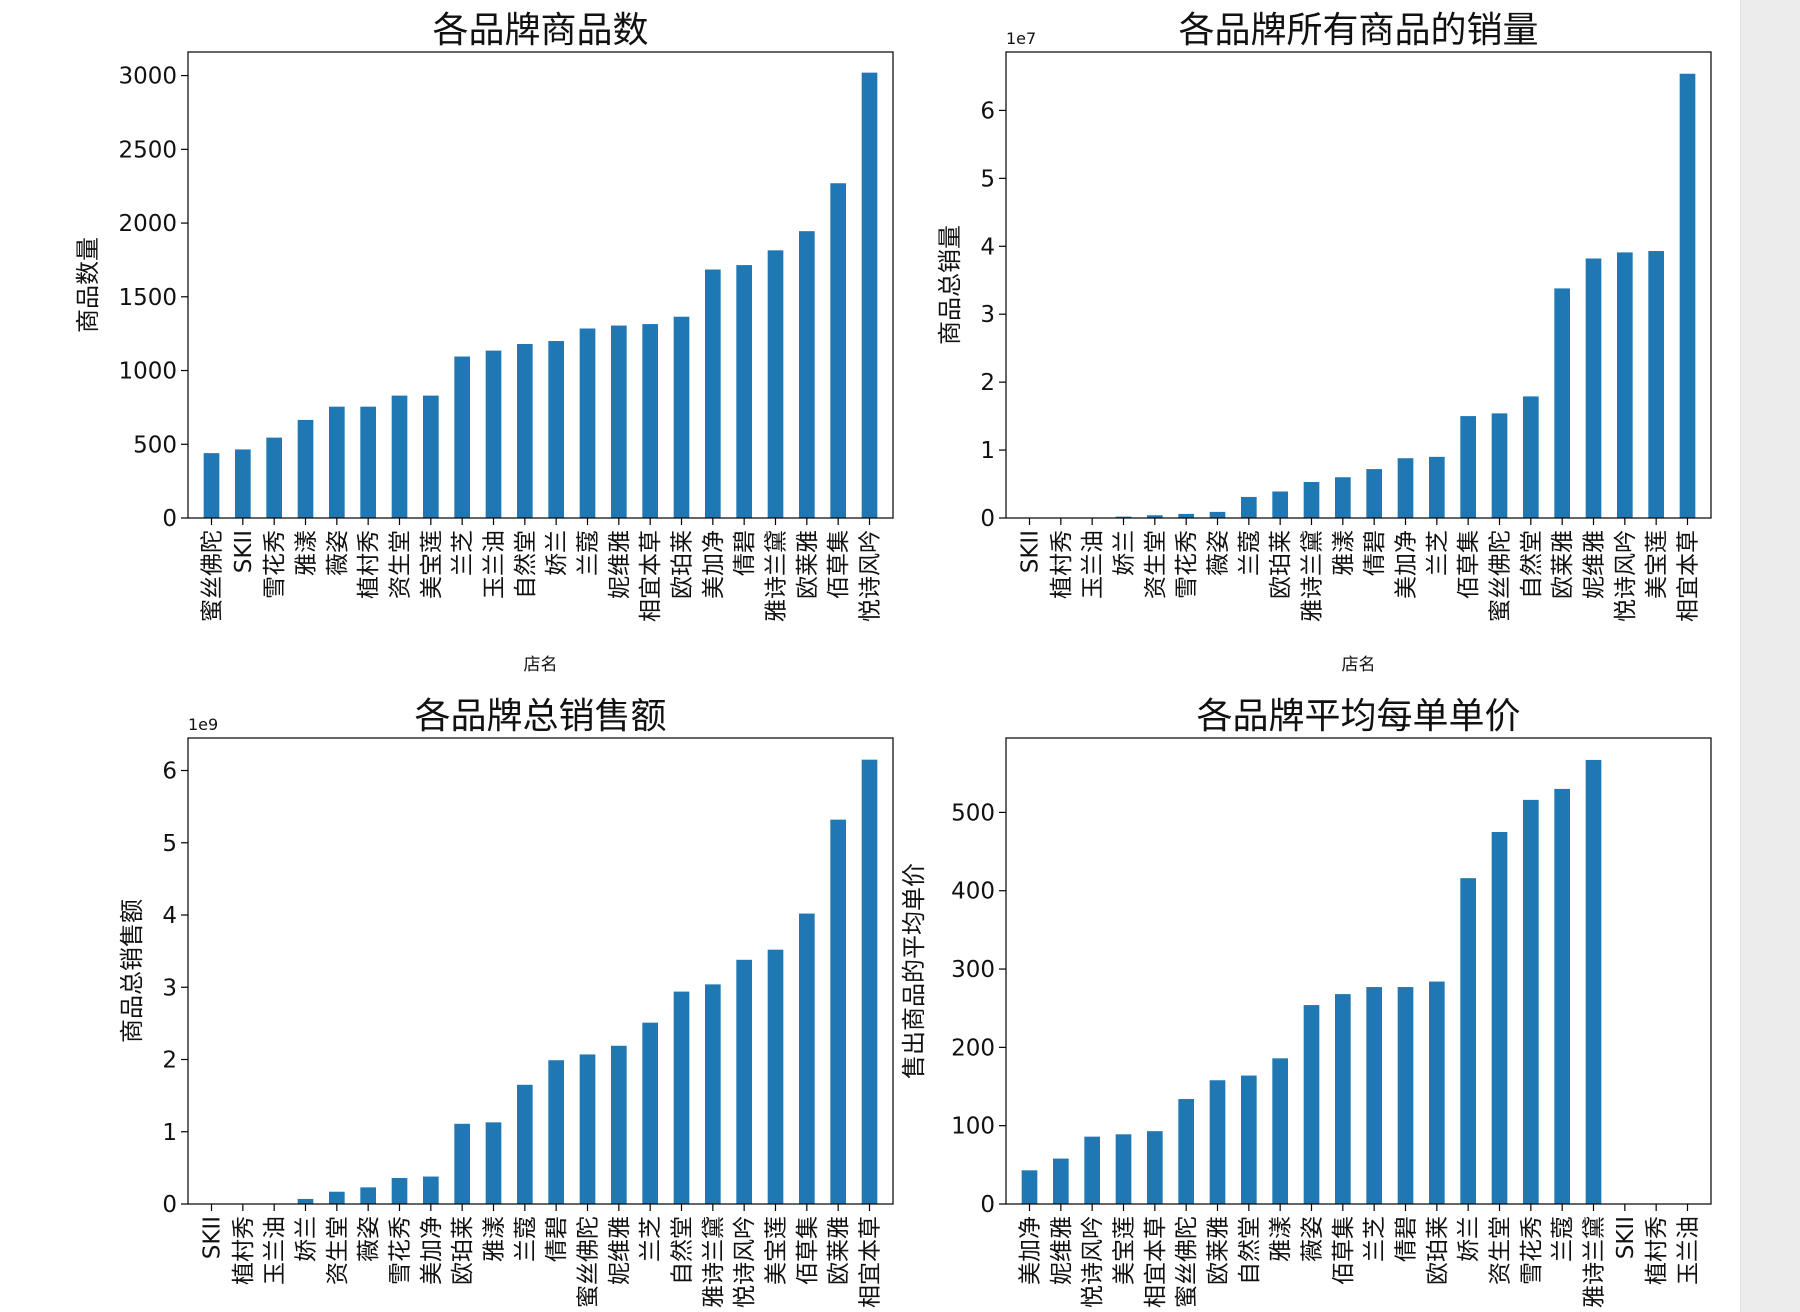 Image resolution: width=1800 pixels, height=1312 pixels. What do you see at coordinates (777, 576) in the screenshot?
I see `x-tick-label: 雅诗兰黛` at bounding box center [777, 576].